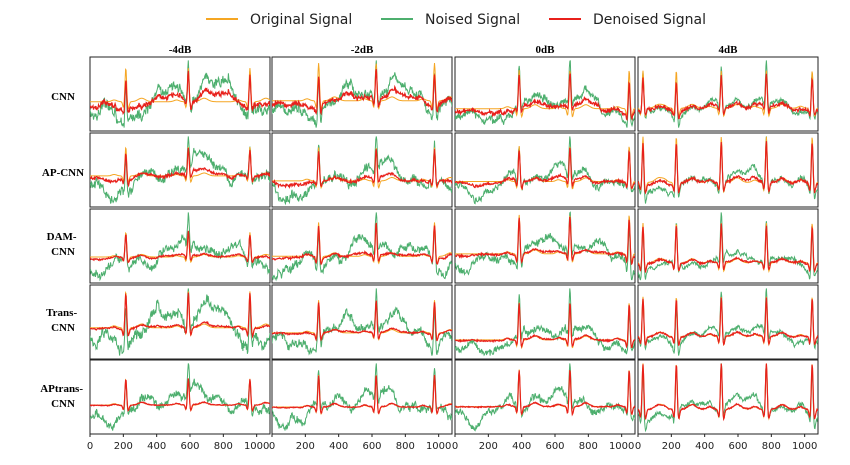 This screenshot has width=850, height=465. What do you see at coordinates (649, 20) in the screenshot?
I see `legend-label-denoised: Denoised Signal` at bounding box center [649, 20].